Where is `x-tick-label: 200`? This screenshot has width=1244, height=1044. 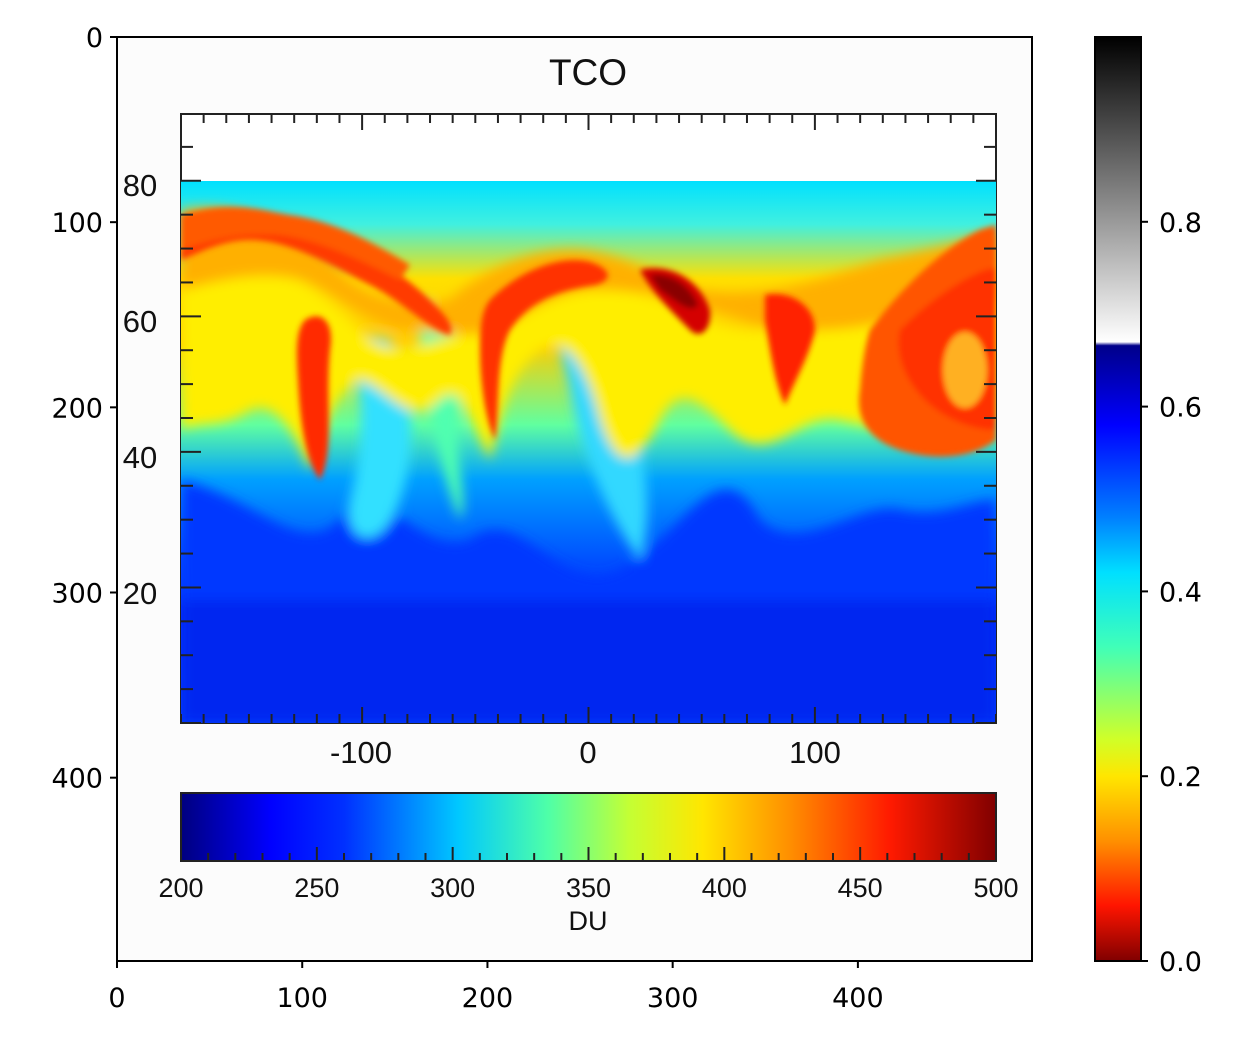
x-tick-label: 200 is located at coordinates (488, 998).